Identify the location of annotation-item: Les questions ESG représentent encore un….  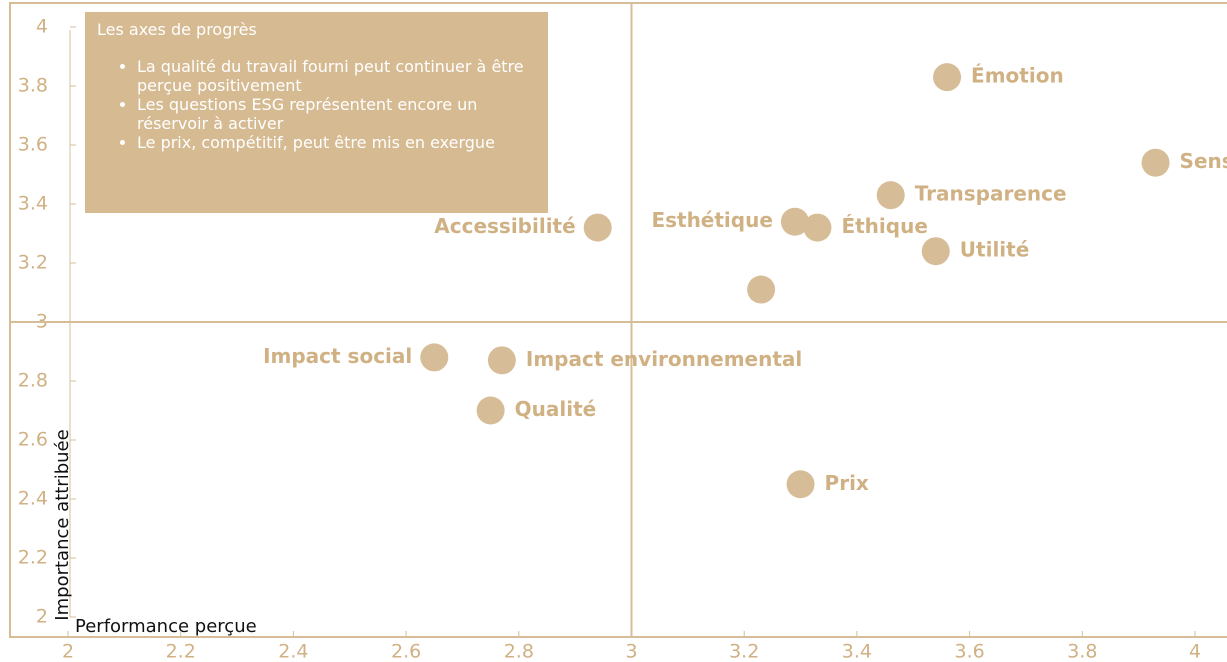
(336, 114).